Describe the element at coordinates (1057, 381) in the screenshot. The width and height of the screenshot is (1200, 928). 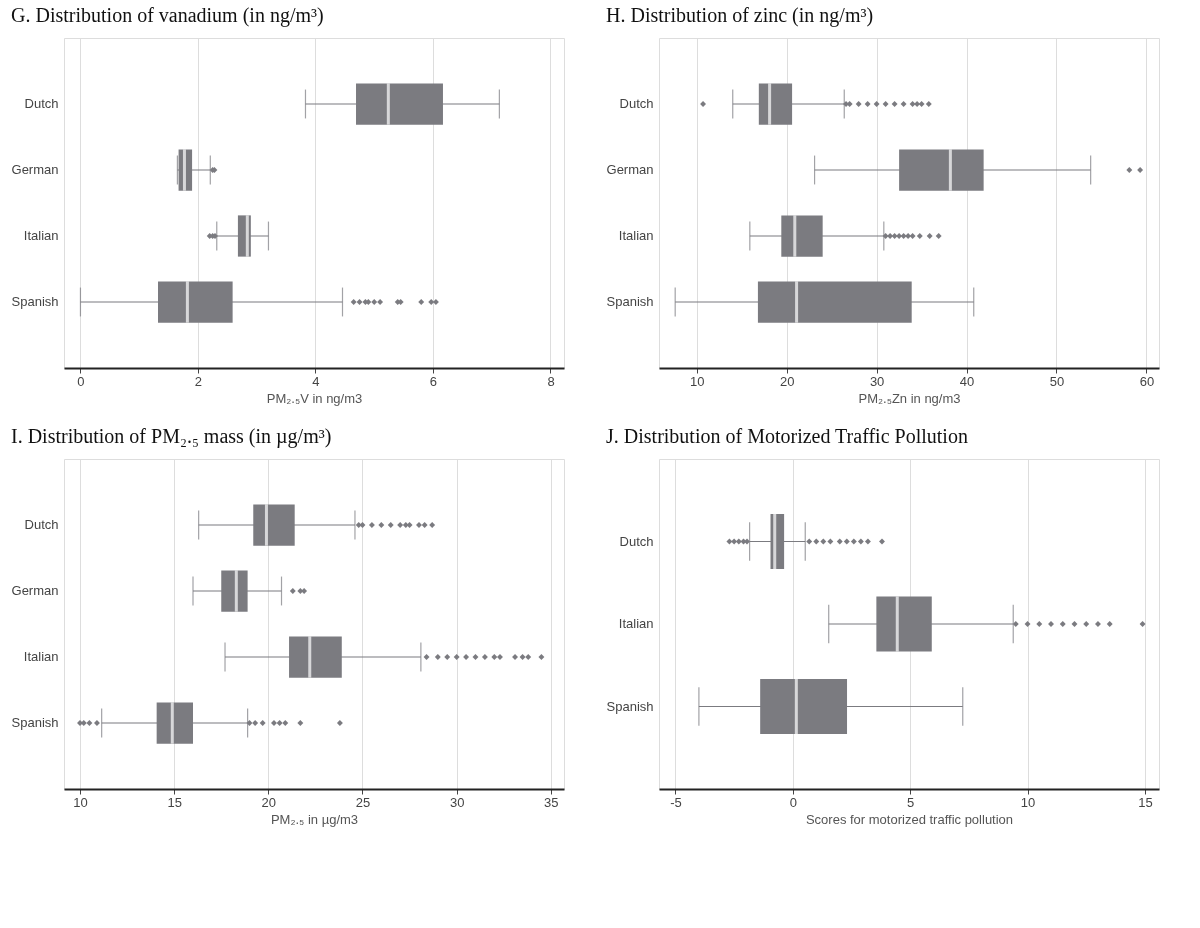
I see `x-tick-label: 50` at that location.